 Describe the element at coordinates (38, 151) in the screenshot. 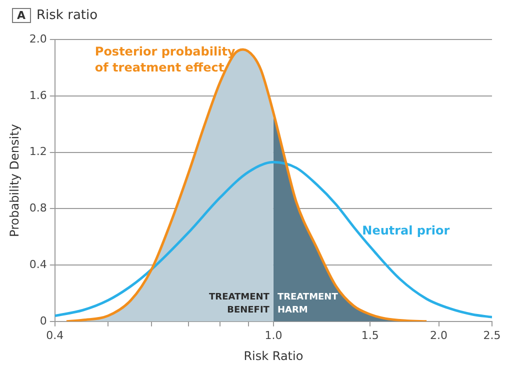

I see `y-tick-label: 1.2` at that location.